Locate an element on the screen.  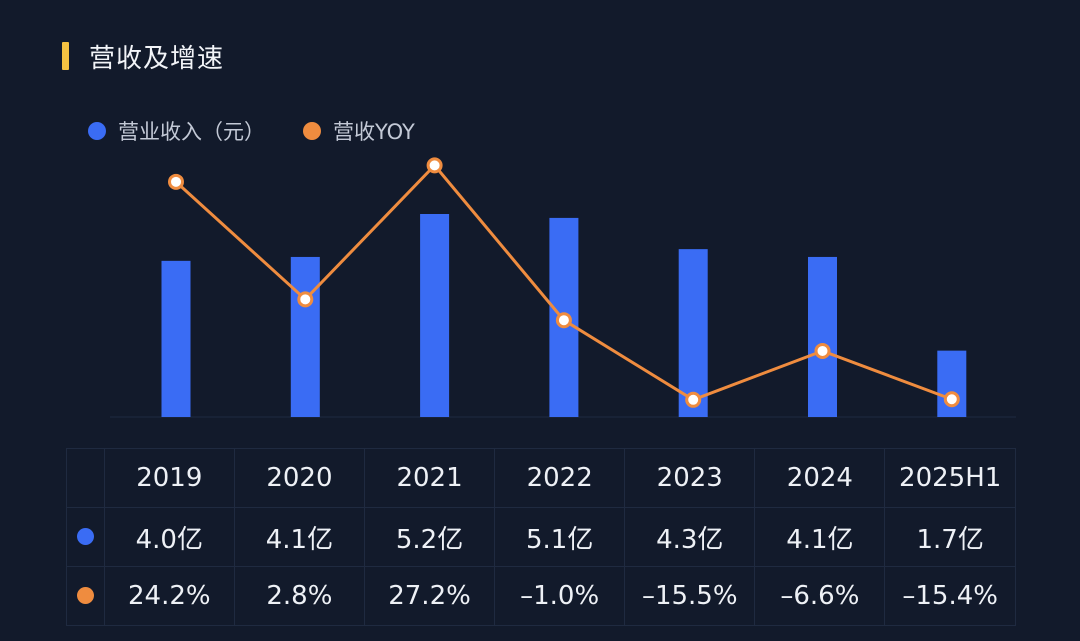
table-yoy-cell: 2.8% is located at coordinates (299, 596).